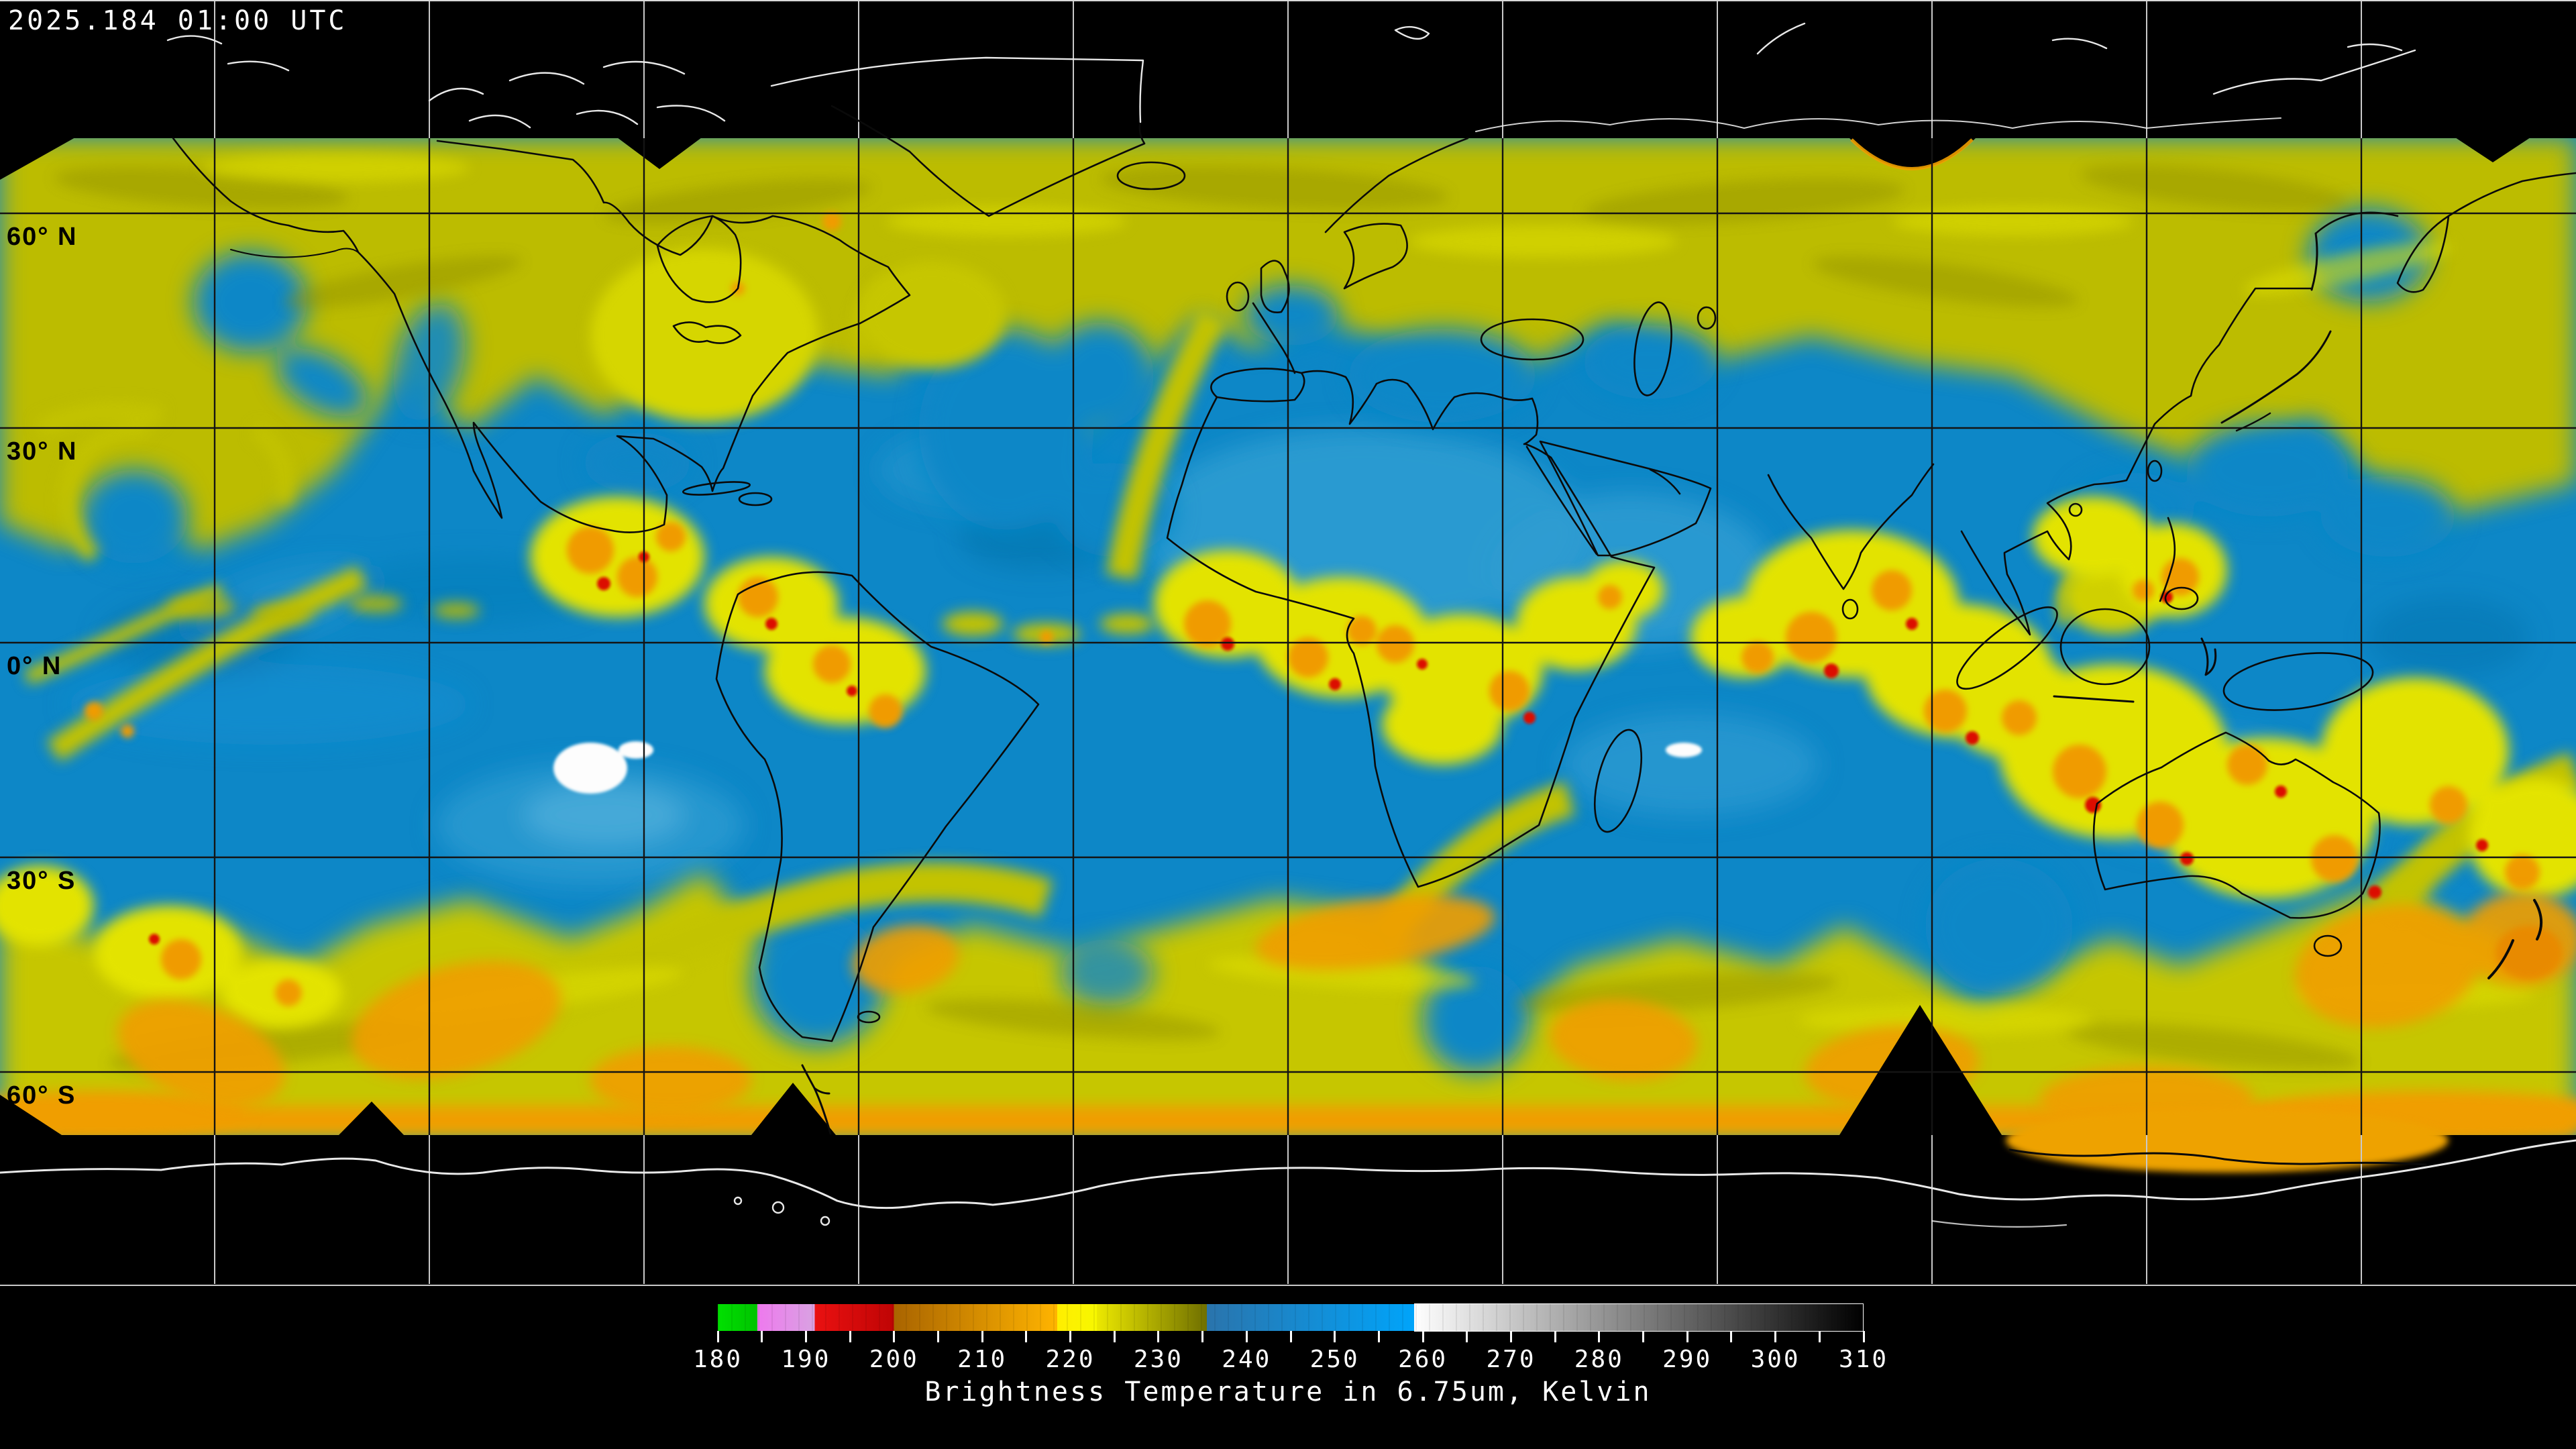  Describe the element at coordinates (1863, 1359) in the screenshot. I see `colorbar-tick-label: 310` at that location.